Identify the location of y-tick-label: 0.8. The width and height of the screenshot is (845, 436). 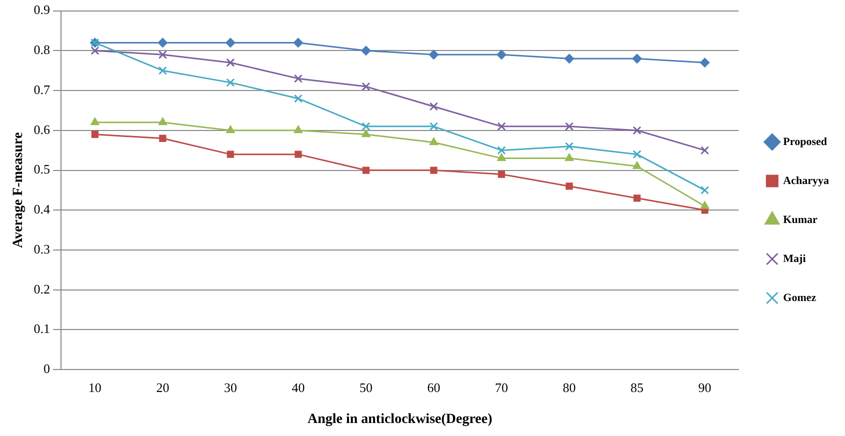
(42, 50).